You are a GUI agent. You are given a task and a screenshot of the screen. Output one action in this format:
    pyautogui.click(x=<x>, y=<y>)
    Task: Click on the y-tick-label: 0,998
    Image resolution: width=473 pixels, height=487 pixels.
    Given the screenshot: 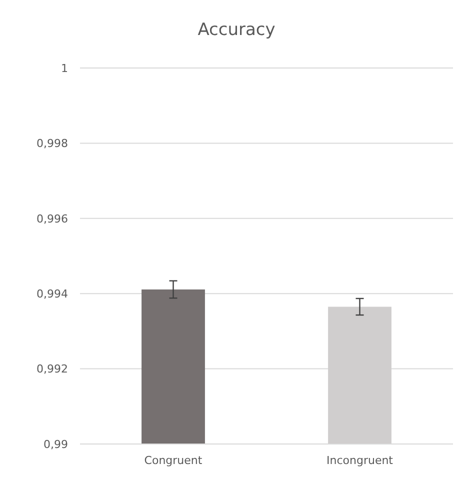 What is the action you would take?
    pyautogui.click(x=52, y=143)
    